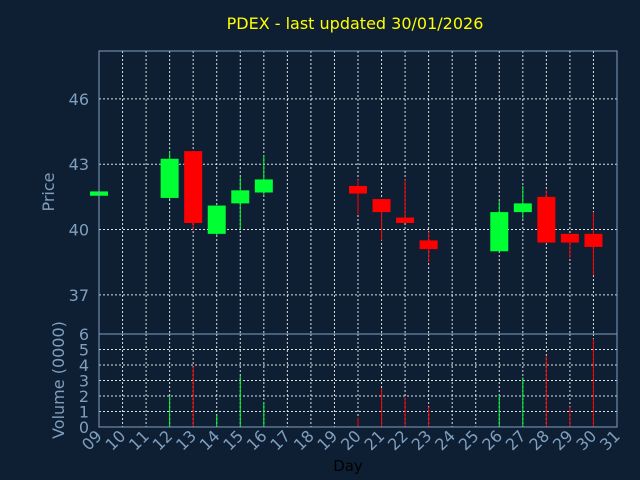 The image size is (640, 480). Describe the element at coordinates (84, 412) in the screenshot. I see `volume-y-tick-label: 1` at that location.